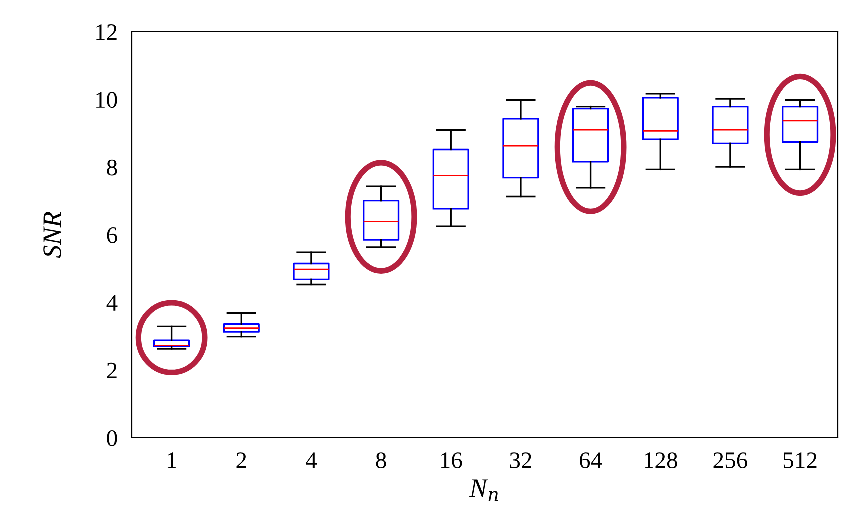 Image resolution: width=850 pixels, height=524 pixels. I want to click on x-tick-label: 64, so click(591, 460).